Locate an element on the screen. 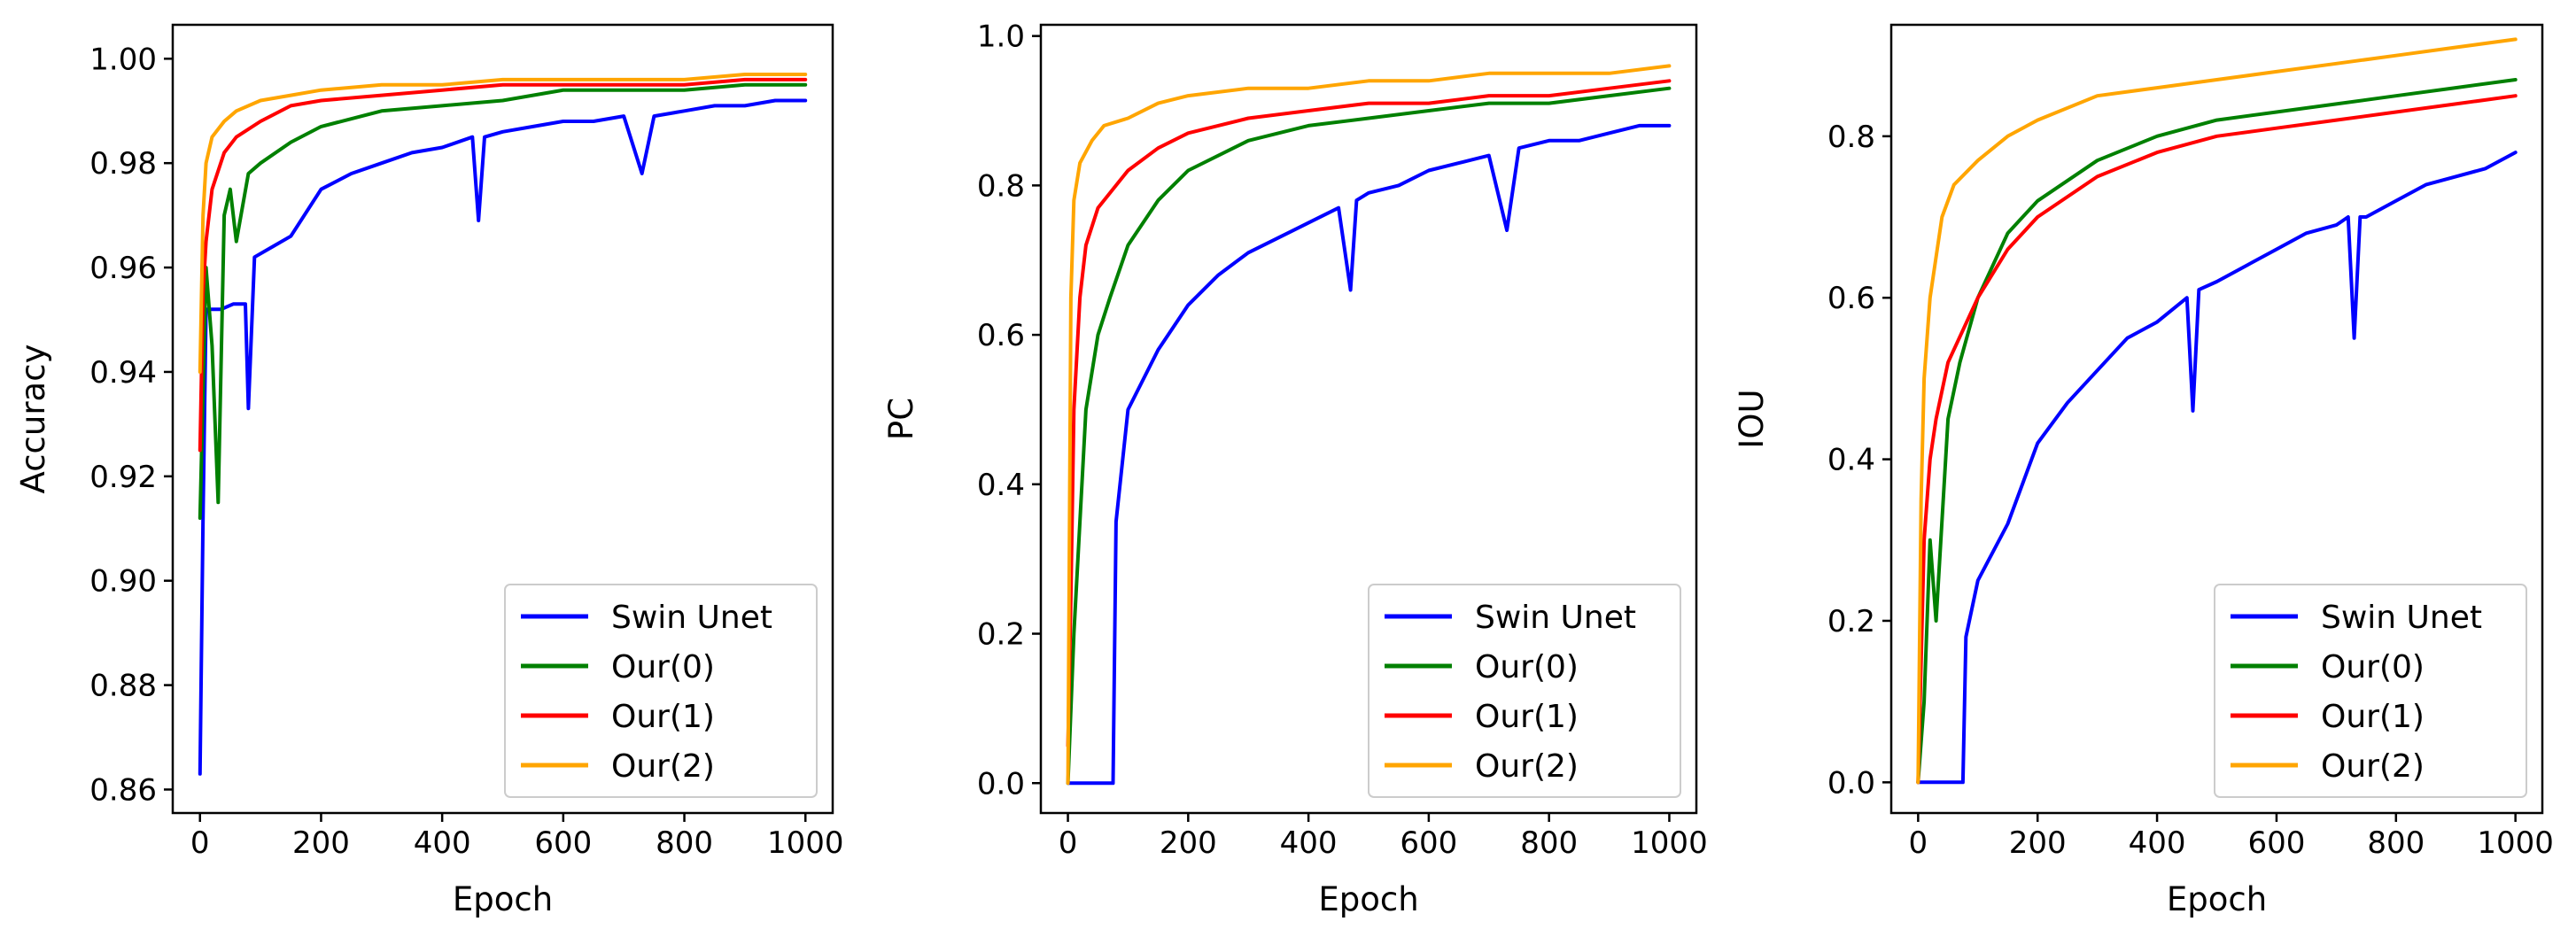 The width and height of the screenshot is (2576, 937). iou-x-tick-label: 800 is located at coordinates (2396, 843).